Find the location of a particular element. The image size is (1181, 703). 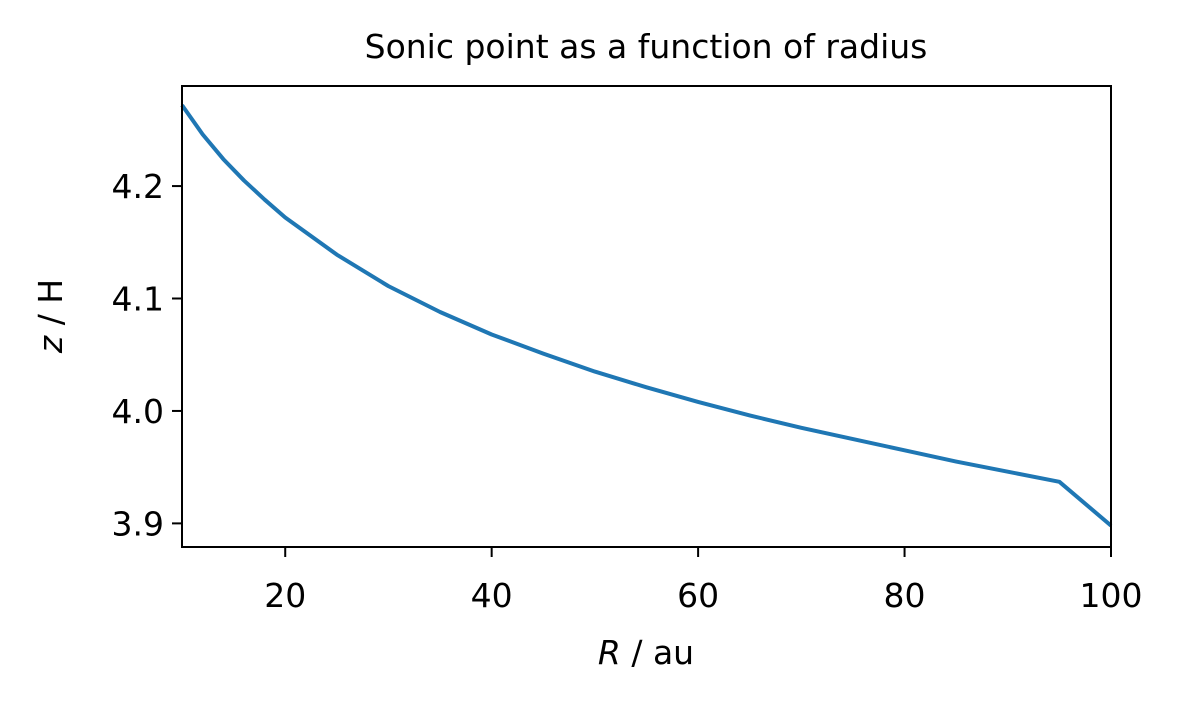

y-axis-label-unit: / H is located at coordinates (50, 307).